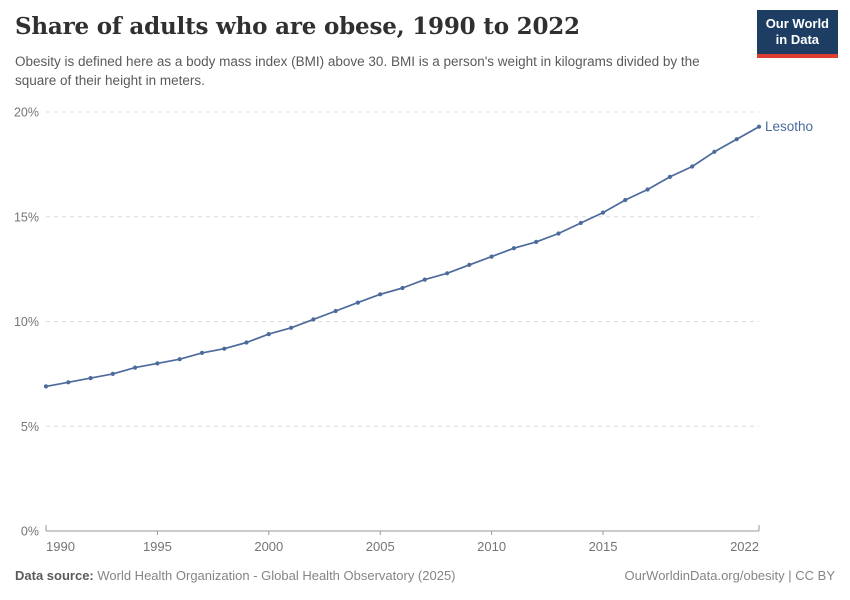 This screenshot has height=600, width=850. I want to click on data-point-2021, so click(736, 139).